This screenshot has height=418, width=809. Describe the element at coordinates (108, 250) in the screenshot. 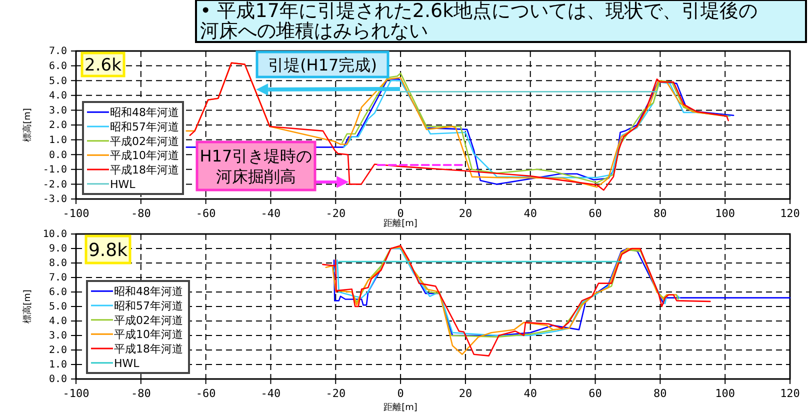

I see `annotation: 9.8k` at that location.